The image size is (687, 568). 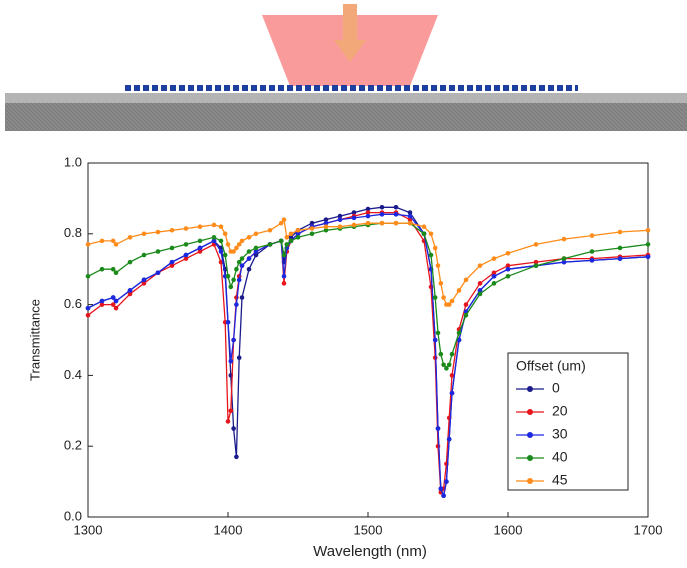 What do you see at coordinates (568, 421) in the screenshot?
I see `legend: Offset (um) 0 20 30 40 45` at bounding box center [568, 421].